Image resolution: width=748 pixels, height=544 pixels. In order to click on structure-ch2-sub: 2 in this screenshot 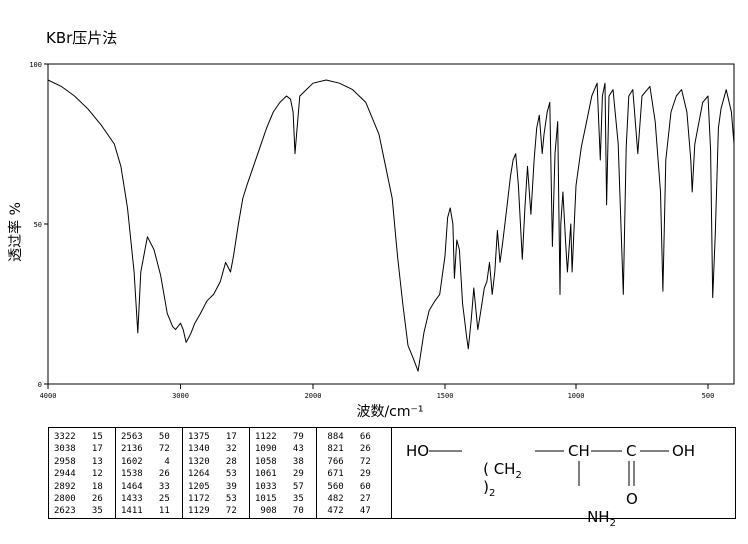, I will do `click(518, 475)`.